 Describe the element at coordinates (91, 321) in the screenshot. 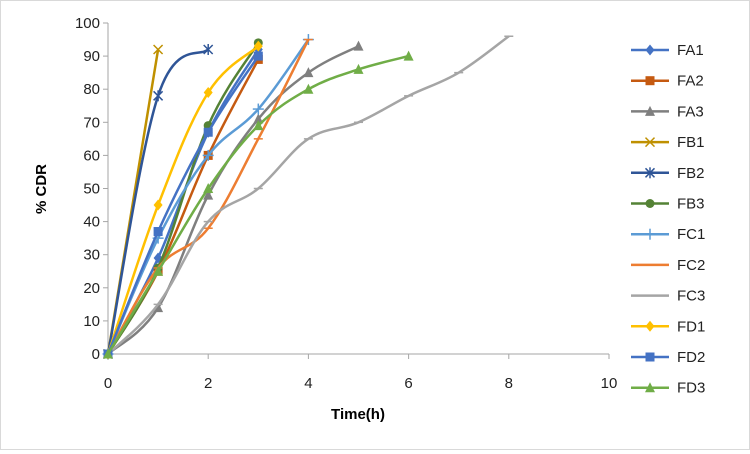

I see `y-tick-label: 10` at that location.